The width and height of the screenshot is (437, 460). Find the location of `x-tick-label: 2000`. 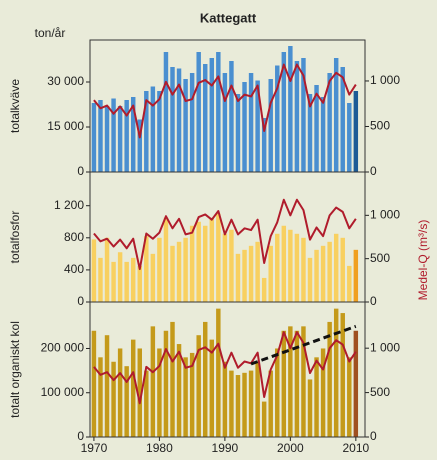

x-tick-label: 2000 is located at coordinates (290, 448).